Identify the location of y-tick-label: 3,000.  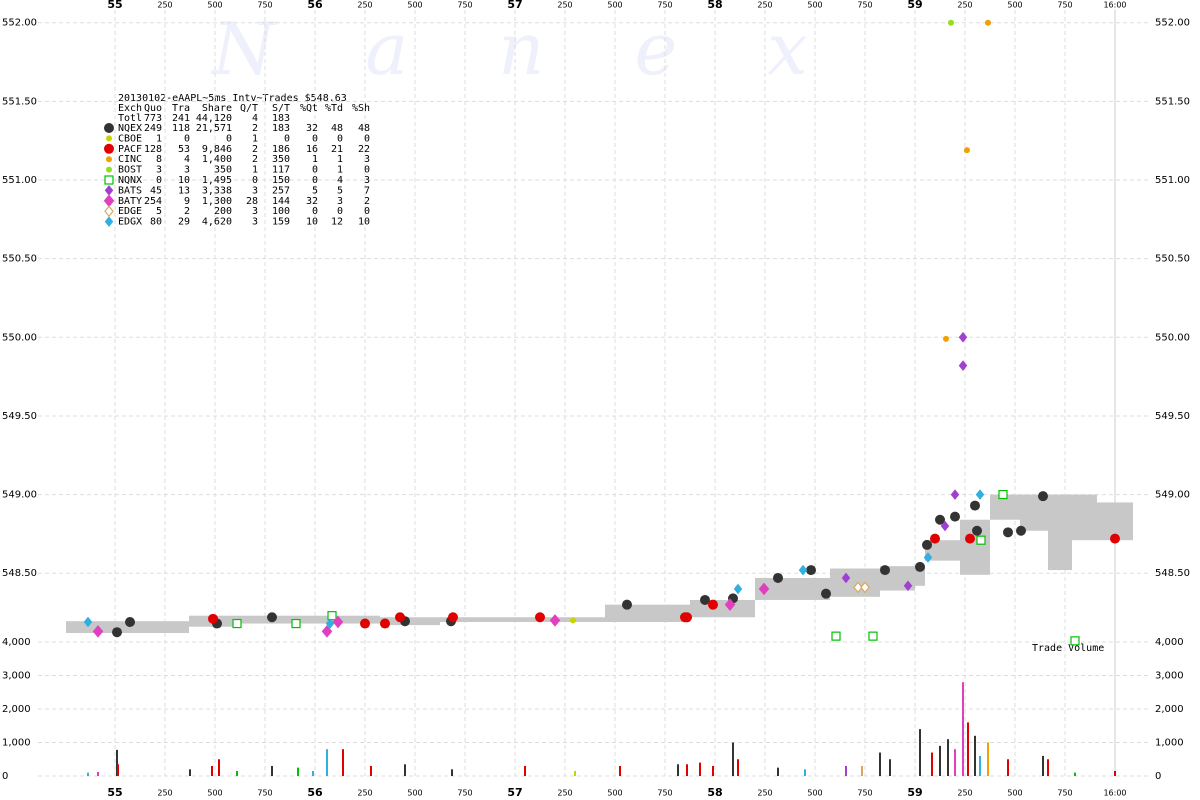
(1169, 676).